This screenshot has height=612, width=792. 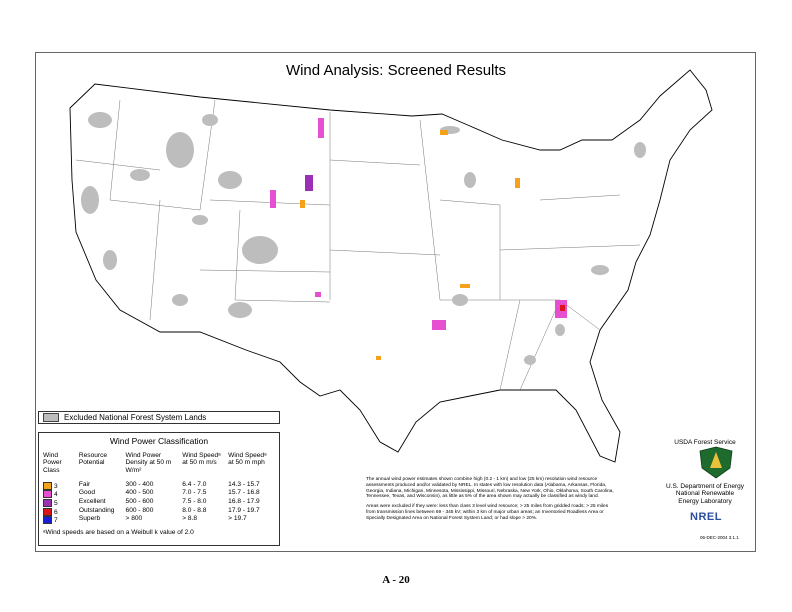 What do you see at coordinates (244, 510) in the screenshot?
I see `cell-text: 17.9 - 19.7` at bounding box center [244, 510].